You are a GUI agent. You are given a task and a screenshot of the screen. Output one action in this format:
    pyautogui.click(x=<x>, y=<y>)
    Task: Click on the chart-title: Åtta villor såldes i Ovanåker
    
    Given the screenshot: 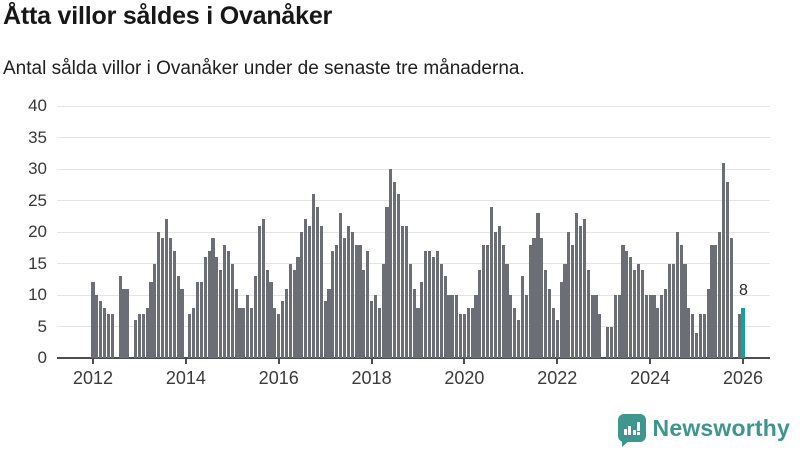 What is the action you would take?
    pyautogui.click(x=168, y=16)
    